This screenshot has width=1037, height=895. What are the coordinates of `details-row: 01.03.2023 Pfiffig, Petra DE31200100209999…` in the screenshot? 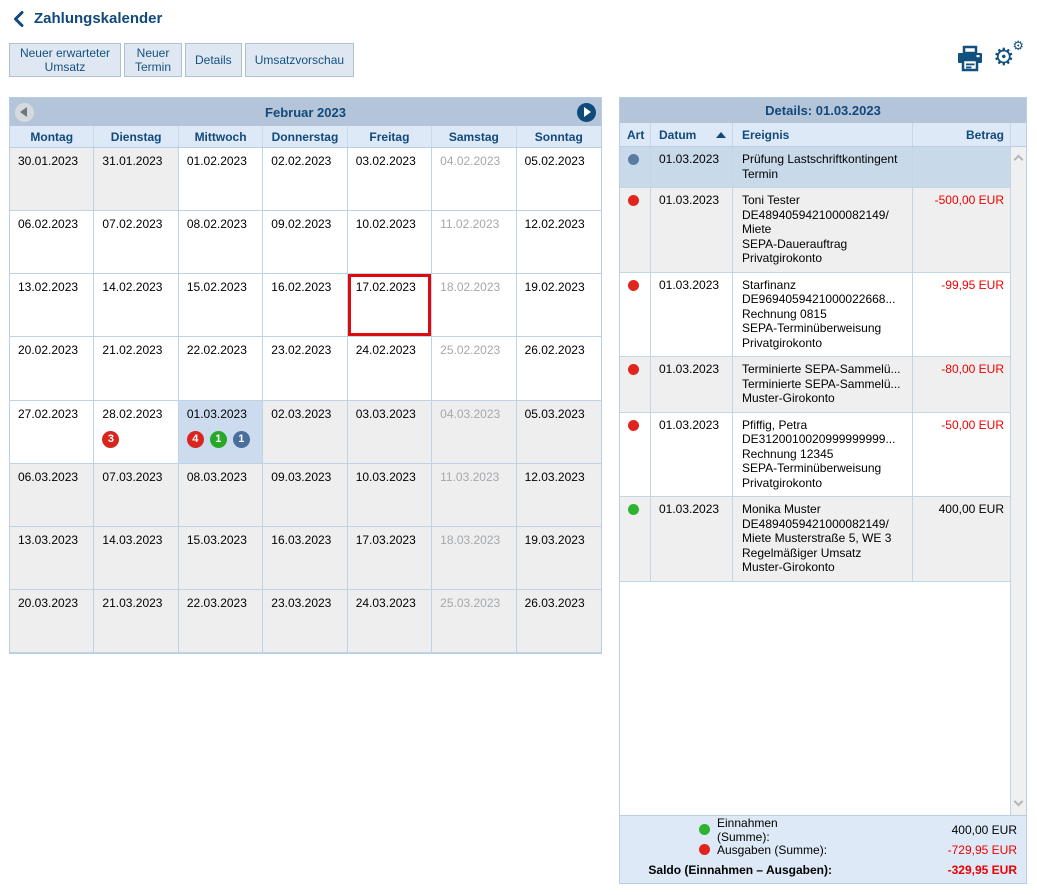 It's located at (815, 454).